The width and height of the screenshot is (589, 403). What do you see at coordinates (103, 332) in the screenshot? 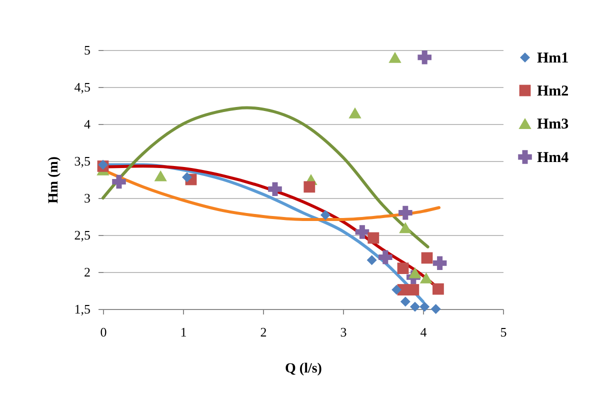
I see `x-tick-label: 0` at bounding box center [103, 332].